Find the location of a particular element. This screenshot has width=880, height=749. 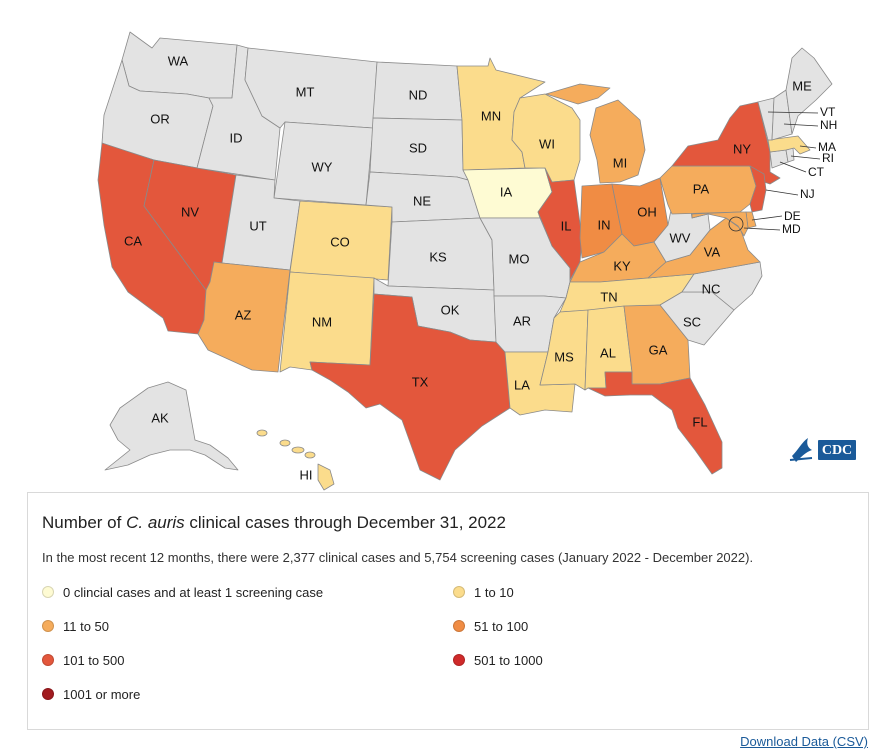

label-or: OR is located at coordinates (160, 118).